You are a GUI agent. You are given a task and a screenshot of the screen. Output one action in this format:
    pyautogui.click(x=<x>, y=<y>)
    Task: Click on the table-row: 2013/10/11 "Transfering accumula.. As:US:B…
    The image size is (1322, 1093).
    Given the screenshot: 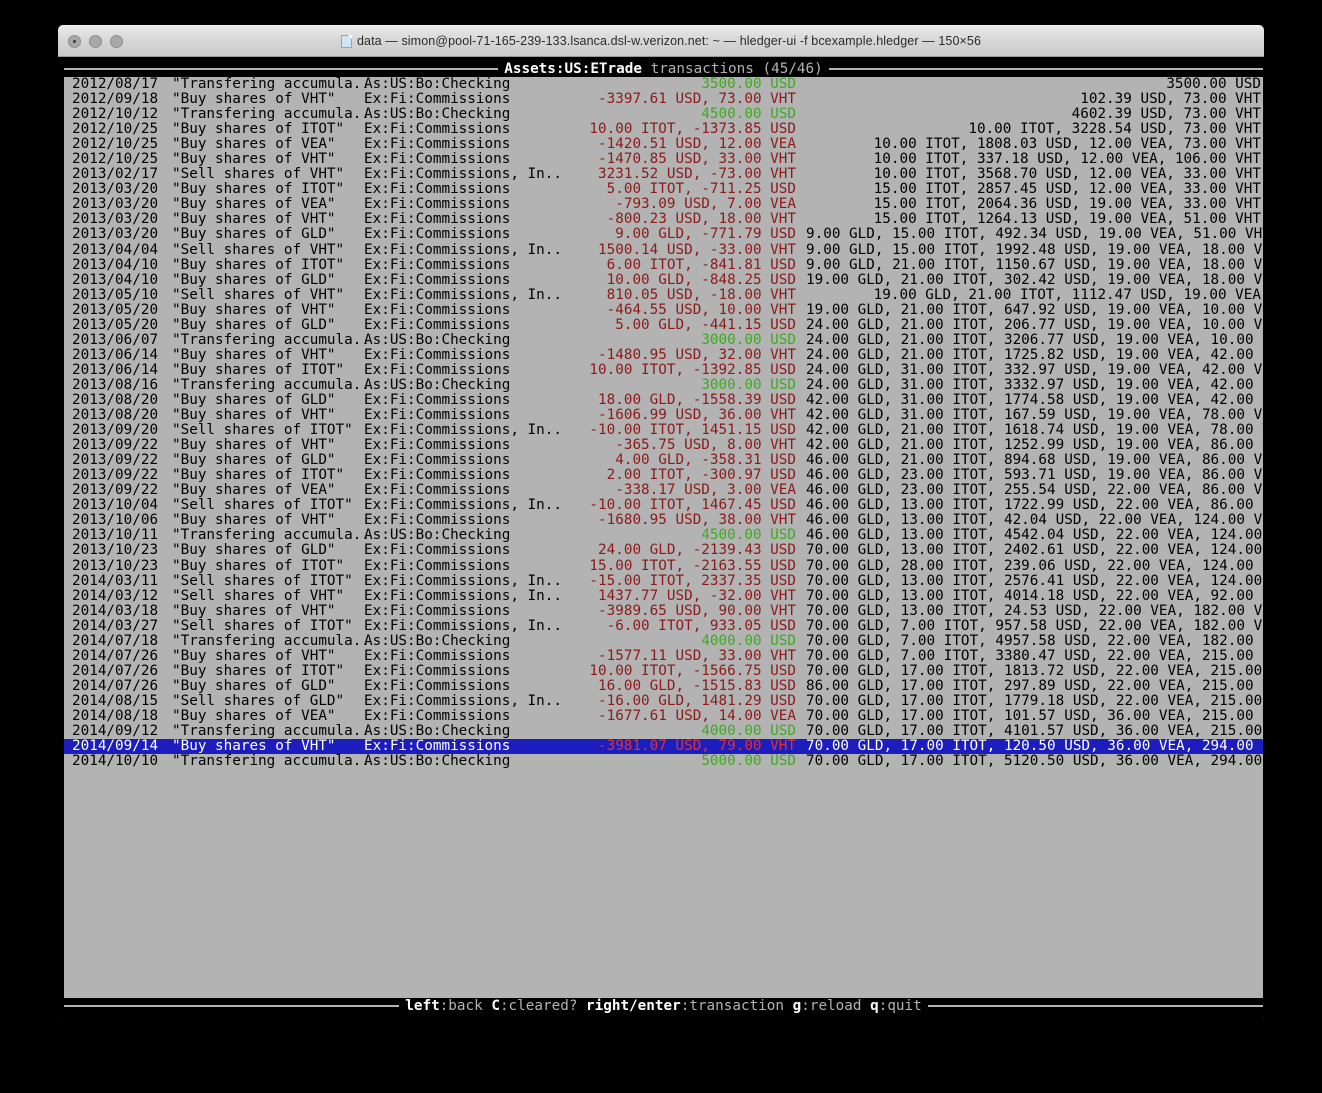 What is the action you would take?
    pyautogui.click(x=663, y=535)
    